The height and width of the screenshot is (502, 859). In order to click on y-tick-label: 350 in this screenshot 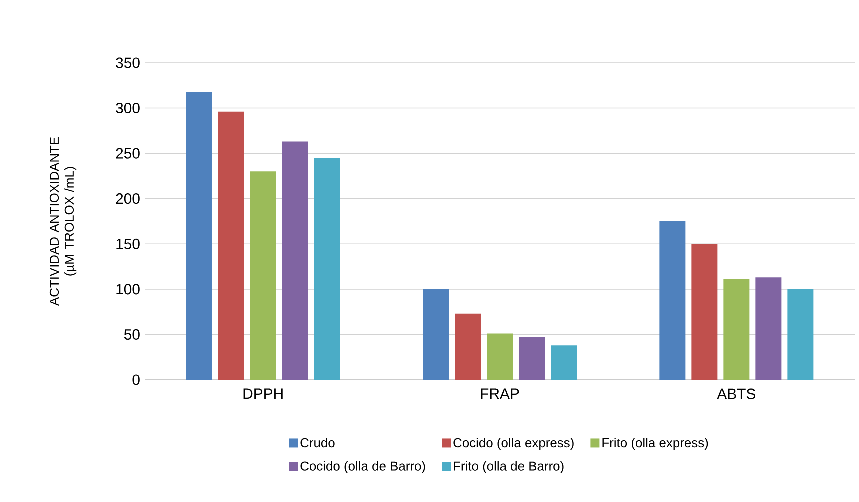, I will do `click(128, 63)`.